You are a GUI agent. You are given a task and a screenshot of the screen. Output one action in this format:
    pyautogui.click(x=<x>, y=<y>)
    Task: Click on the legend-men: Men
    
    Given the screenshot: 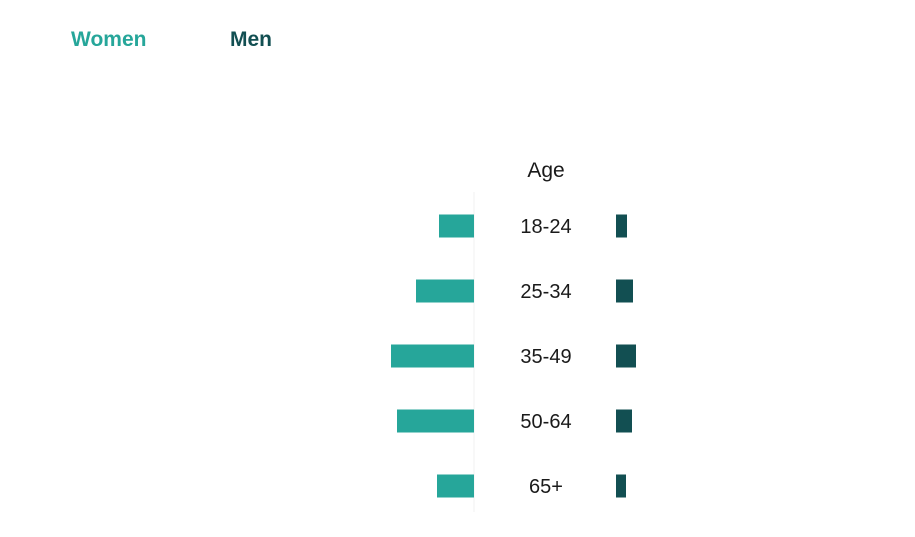 What is the action you would take?
    pyautogui.click(x=251, y=39)
    